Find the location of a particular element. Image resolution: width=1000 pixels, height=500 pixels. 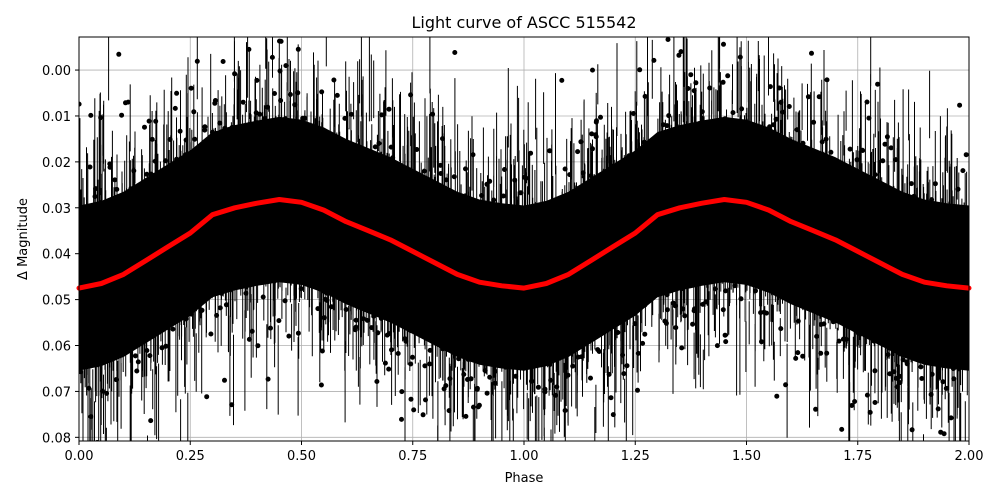

y-tick-label: 0.08 is located at coordinates (56, 438).